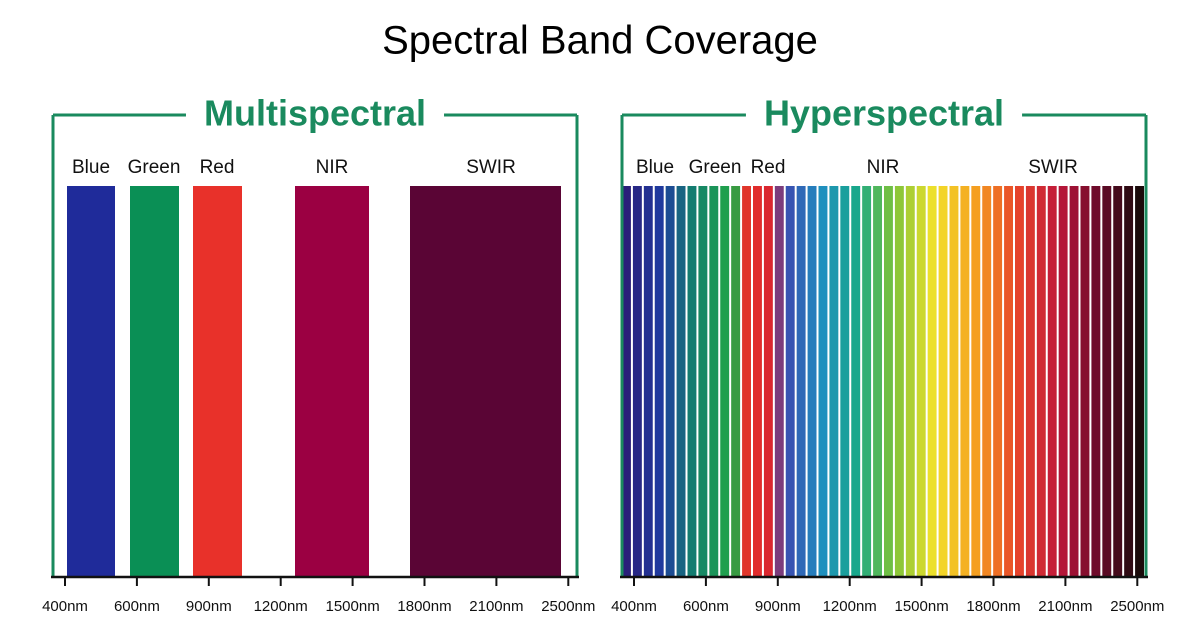 The image size is (1200, 630). What do you see at coordinates (884, 113) in the screenshot?
I see `panel-title: Hyperspectral` at bounding box center [884, 113].